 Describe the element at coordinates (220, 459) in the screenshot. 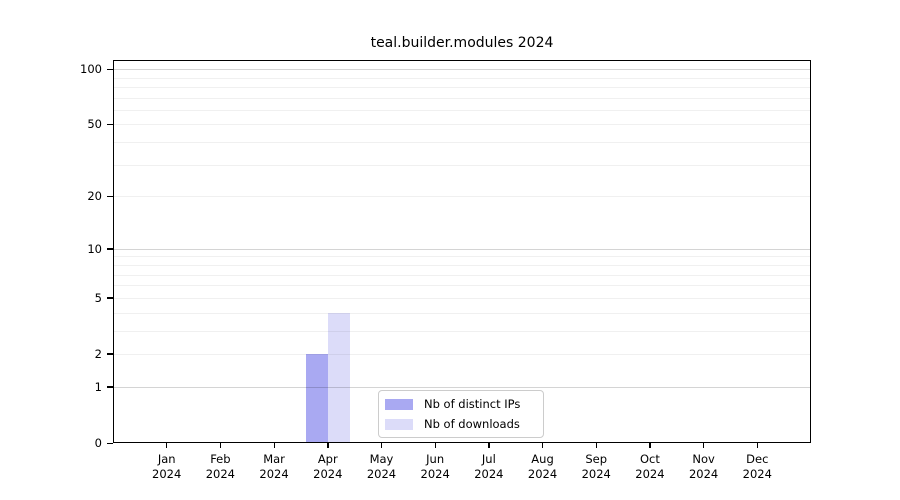

I see `x-tick-month: Feb` at that location.